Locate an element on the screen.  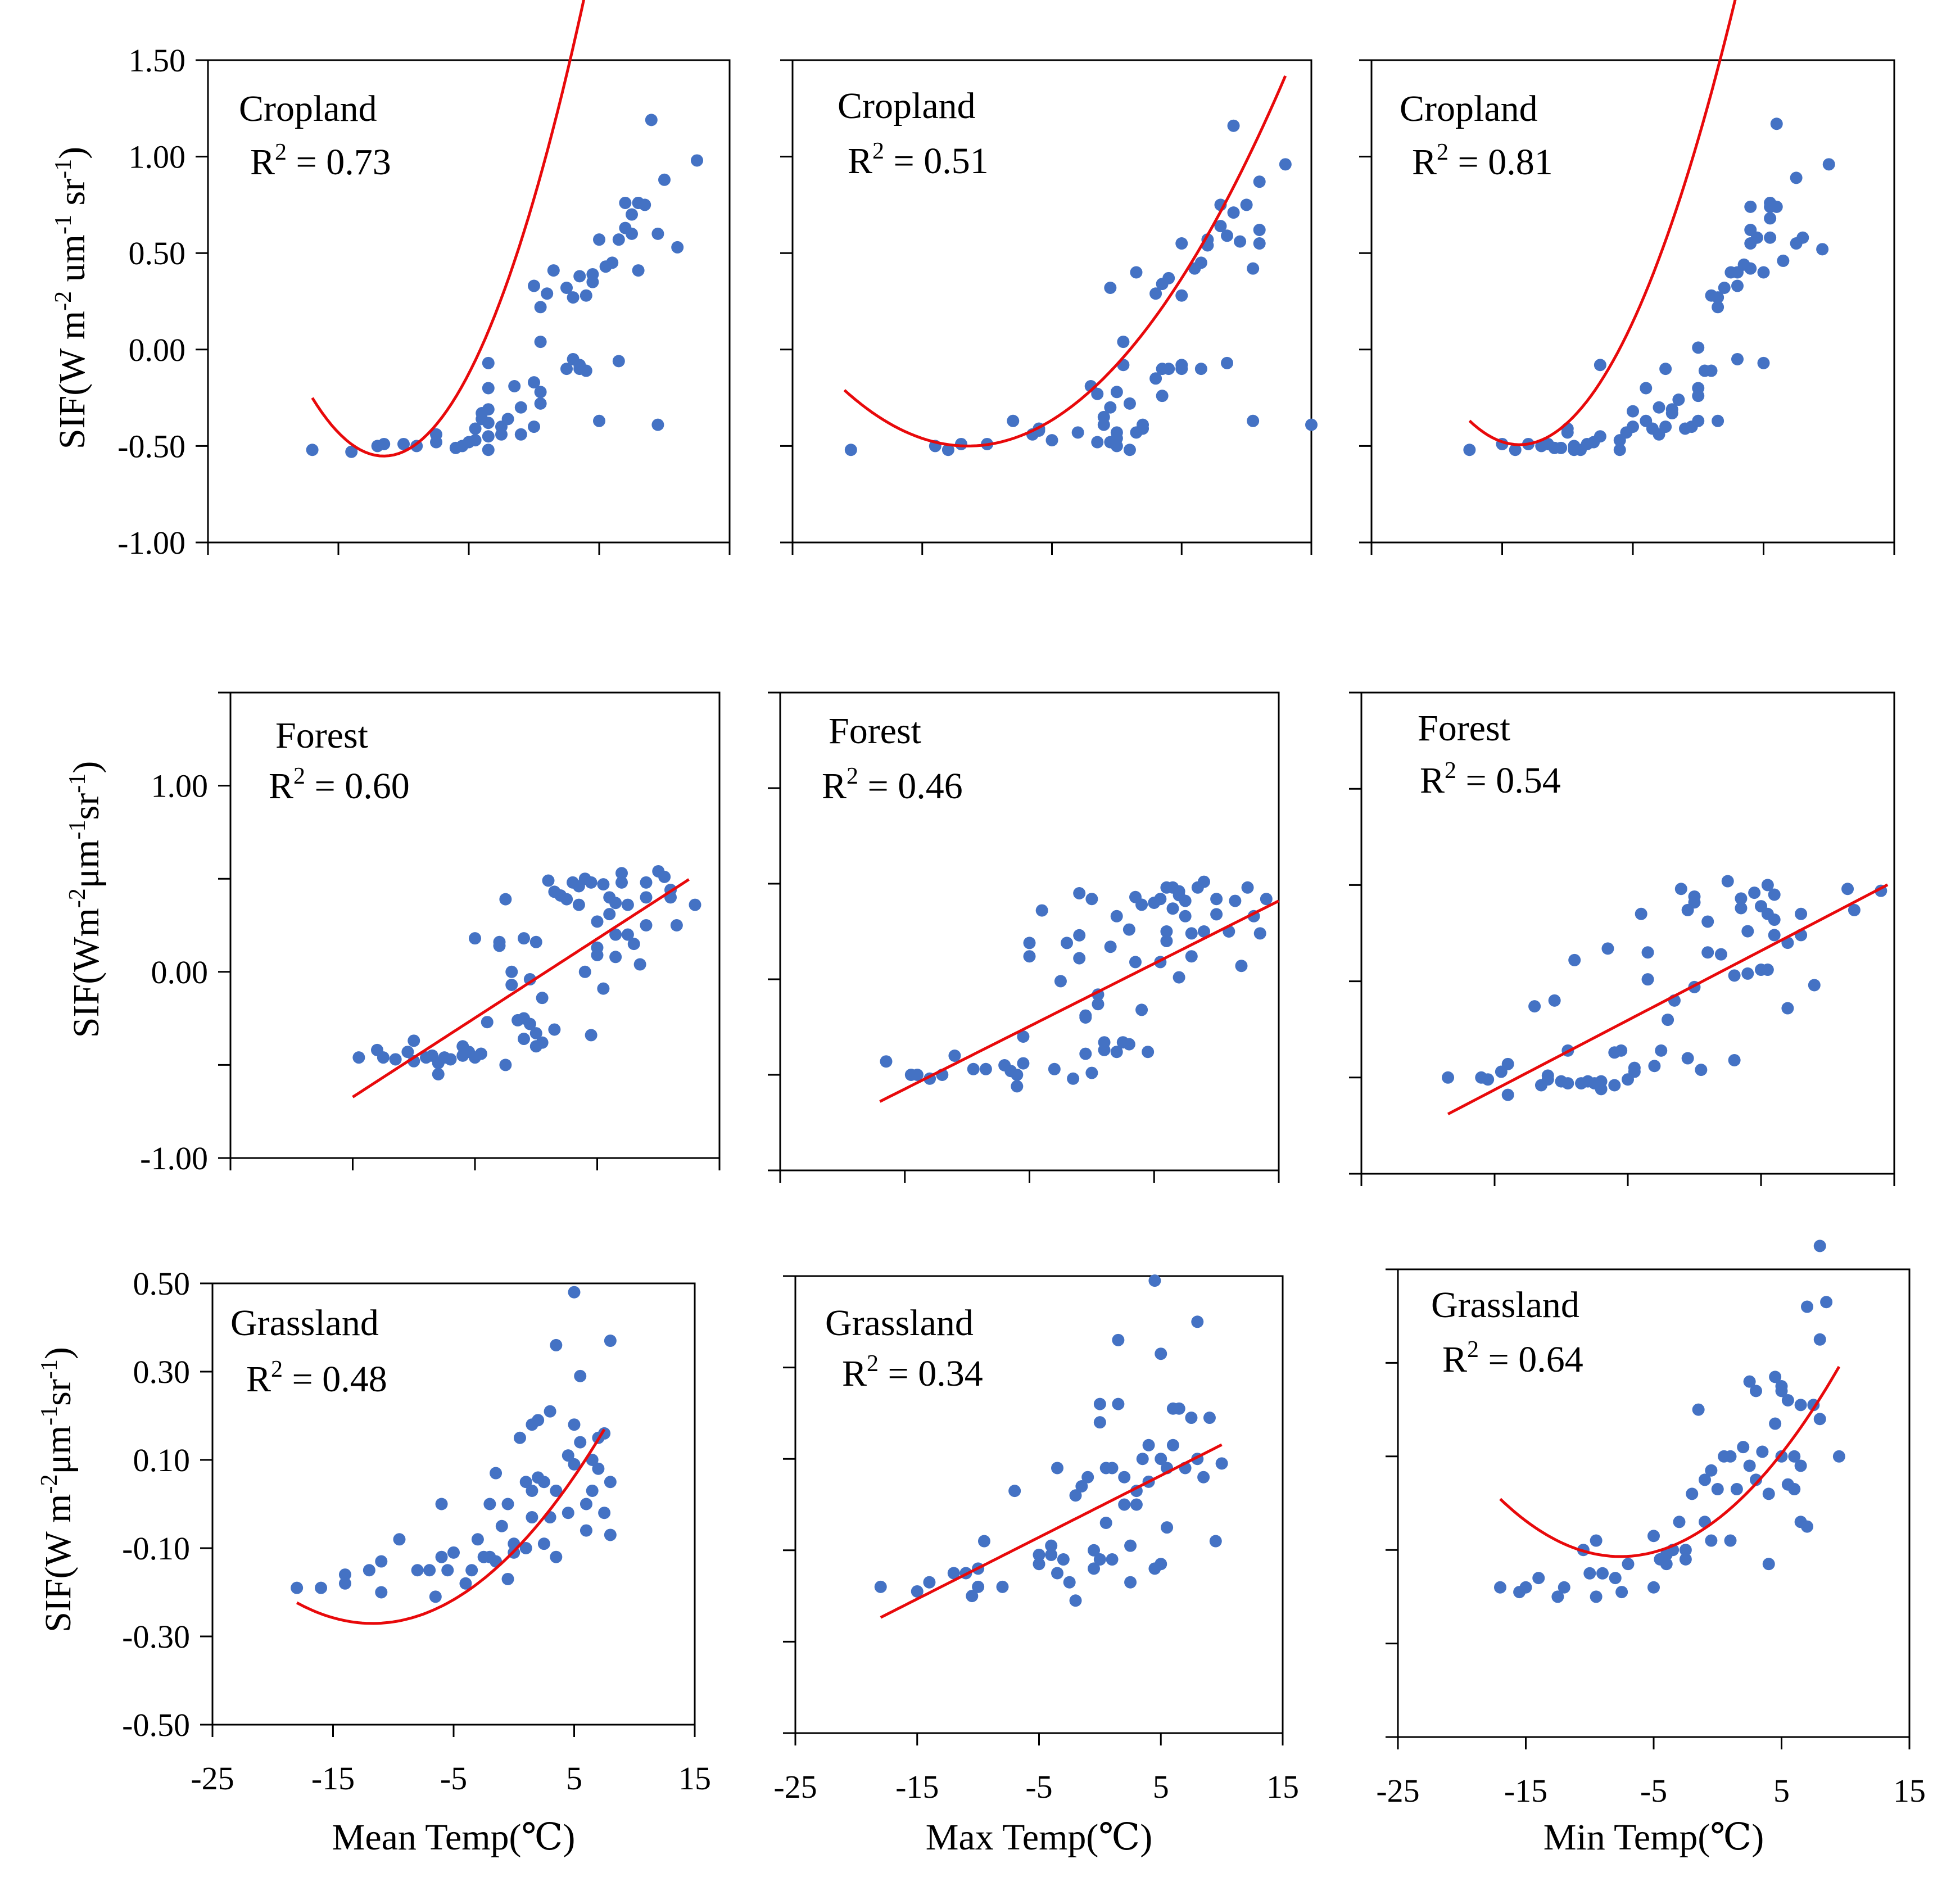
x-tick-label: -5 is located at coordinates (454, 1778).